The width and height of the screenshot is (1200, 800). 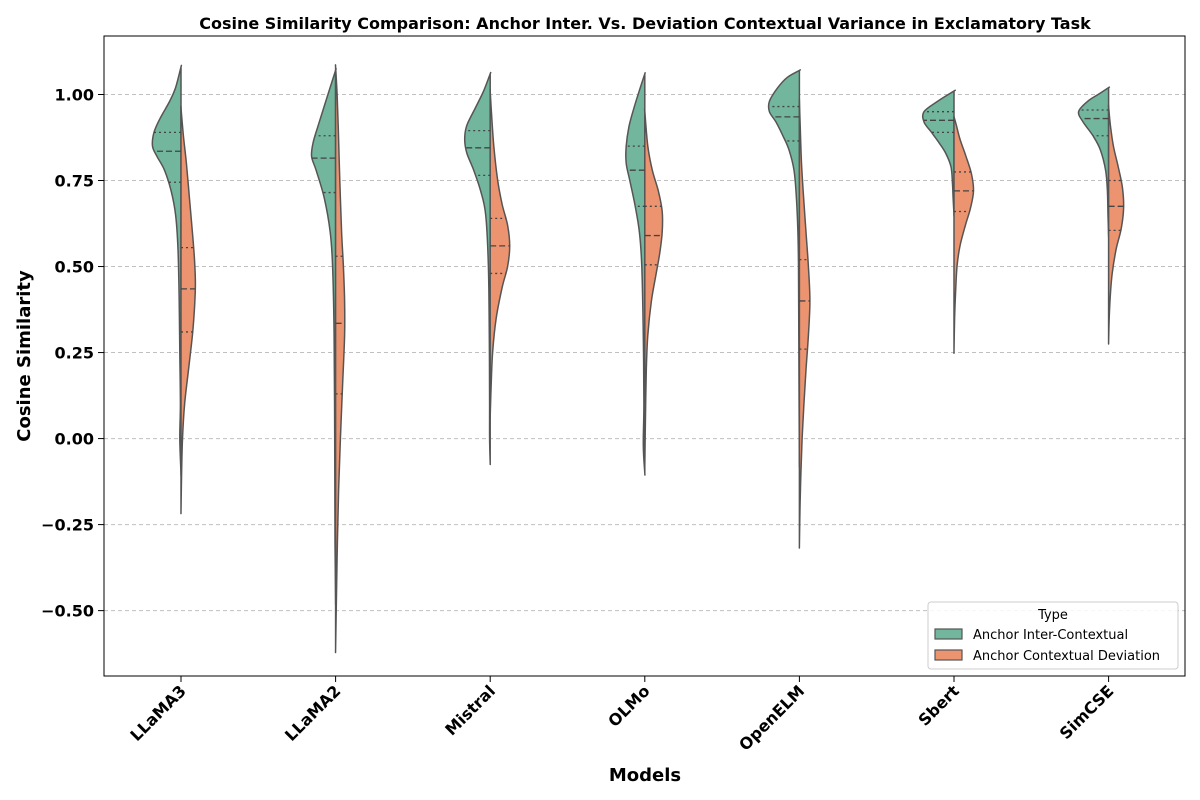 I want to click on y-tick-label: −0.25, so click(x=67, y=525).